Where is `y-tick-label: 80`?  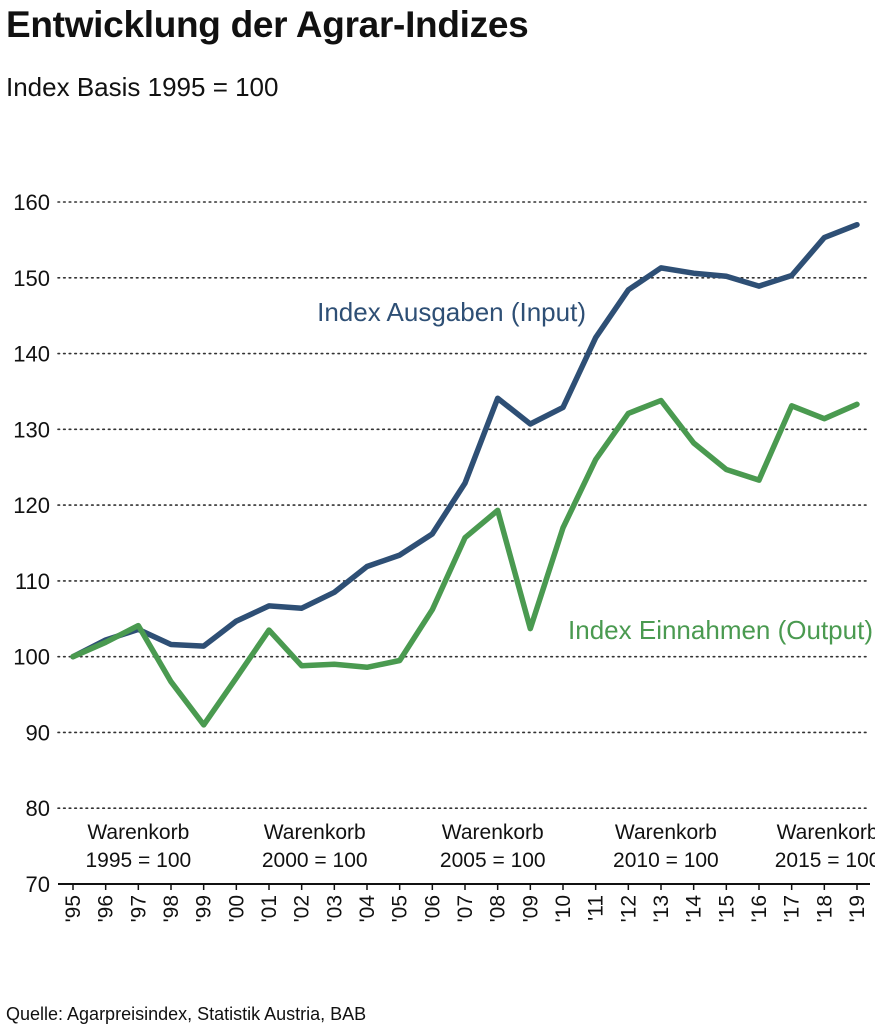
y-tick-label: 80 is located at coordinates (38, 808).